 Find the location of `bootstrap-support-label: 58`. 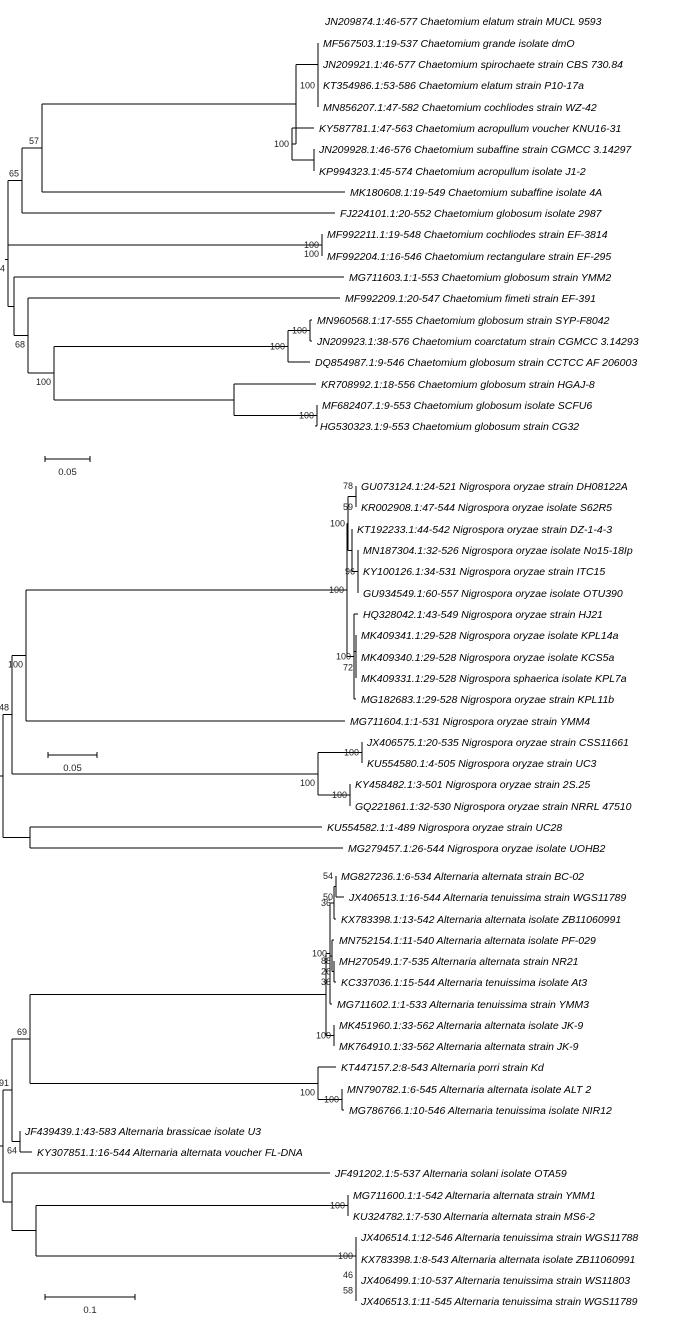

bootstrap-support-label: 58 is located at coordinates (348, 1291).